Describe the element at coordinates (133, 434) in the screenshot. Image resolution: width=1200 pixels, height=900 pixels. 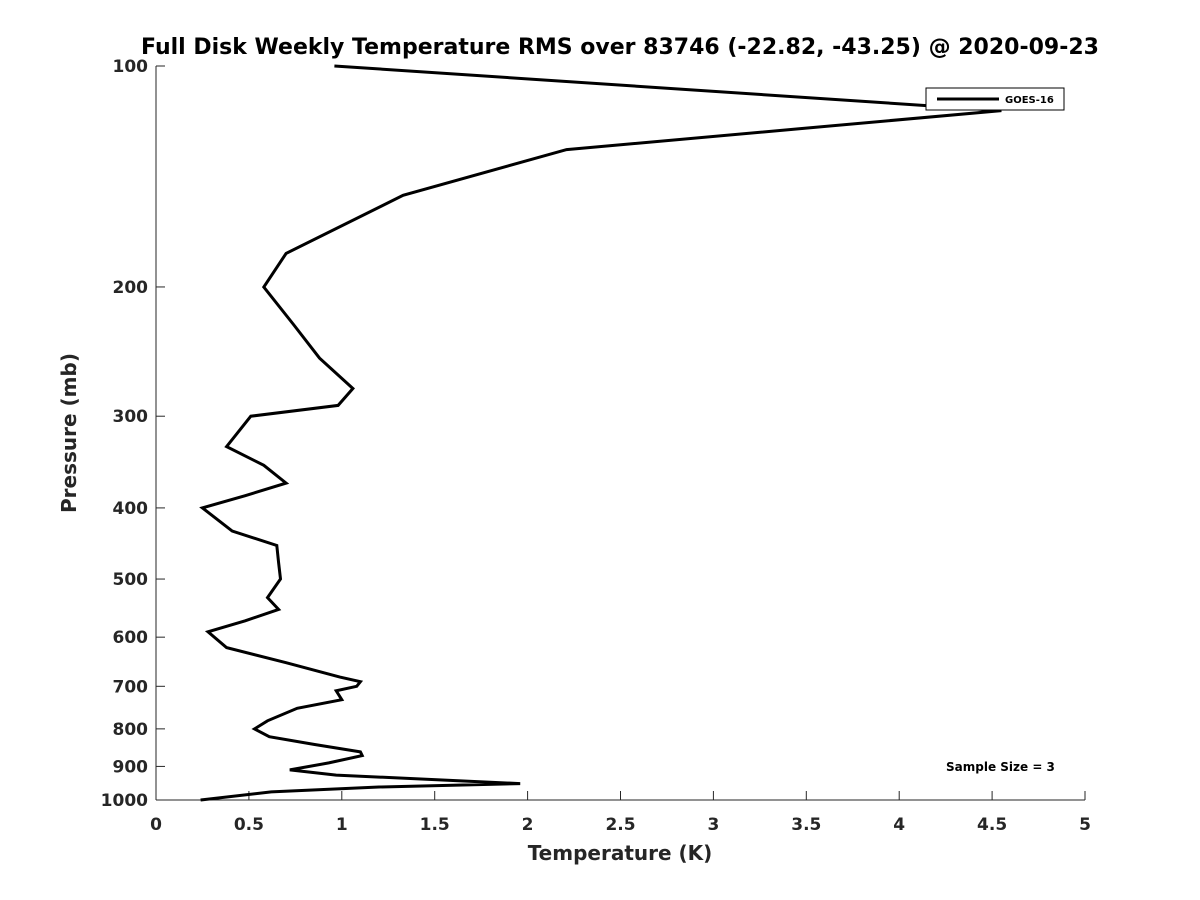
I see `y-axis: 100 200 300 400 500 600 700 800 900 1000` at that location.